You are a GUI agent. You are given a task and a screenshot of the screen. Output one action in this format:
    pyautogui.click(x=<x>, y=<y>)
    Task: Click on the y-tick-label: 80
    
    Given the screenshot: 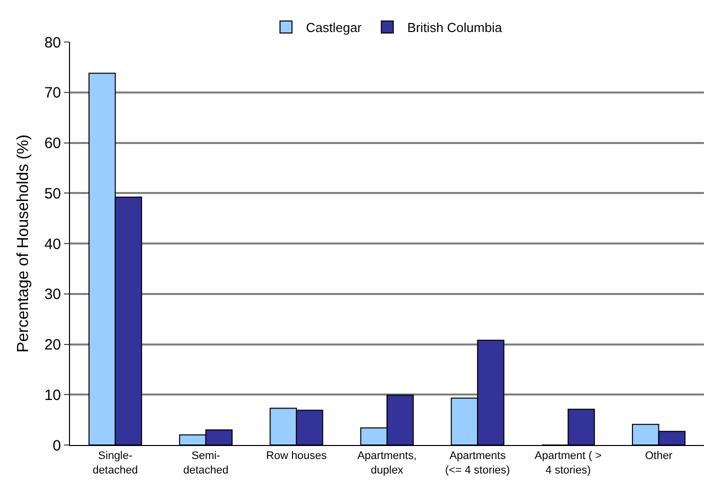 What is the action you would take?
    pyautogui.click(x=52, y=43)
    